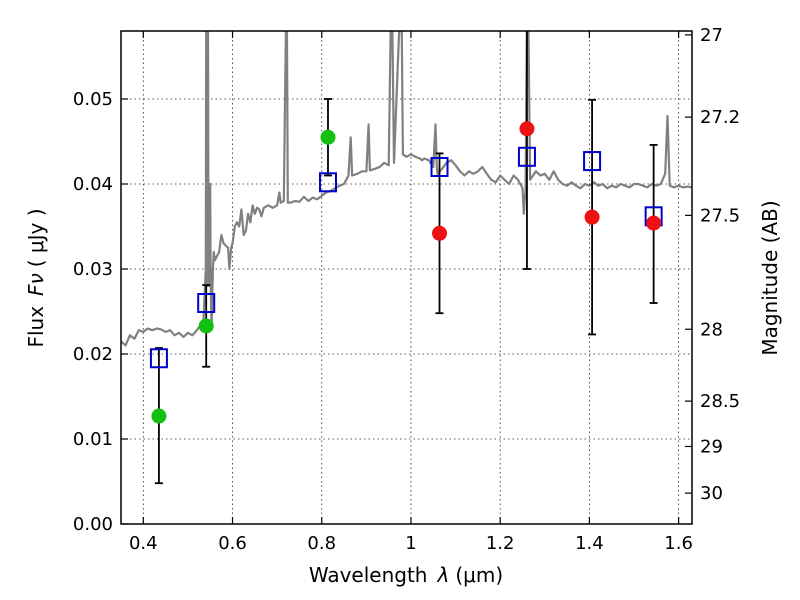 The height and width of the screenshot is (600, 800). Describe the element at coordinates (232, 543) in the screenshot. I see `x-tick-label: 0.6` at that location.